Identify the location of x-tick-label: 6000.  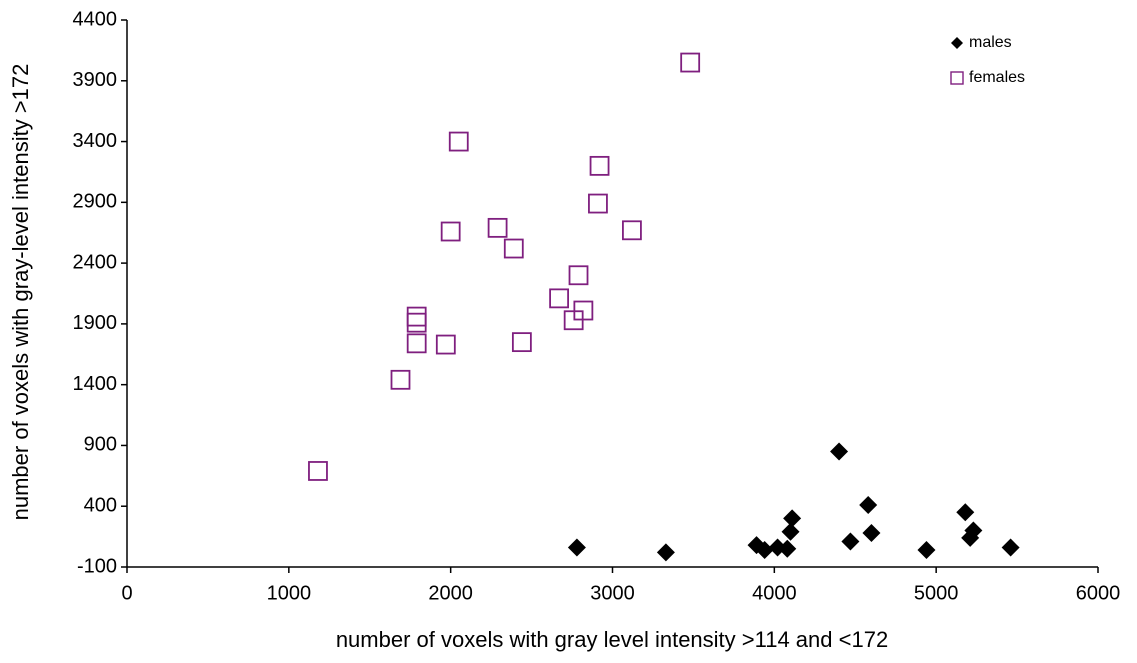
(1098, 593).